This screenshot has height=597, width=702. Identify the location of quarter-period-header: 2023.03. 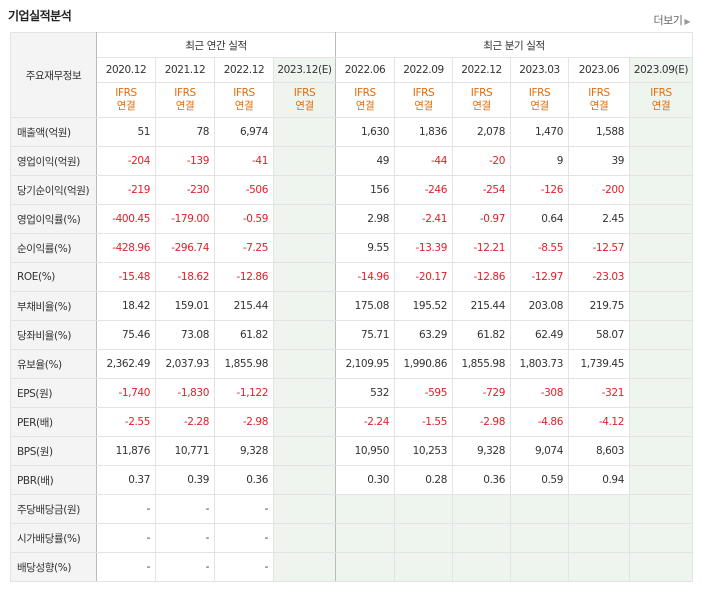
(539, 70).